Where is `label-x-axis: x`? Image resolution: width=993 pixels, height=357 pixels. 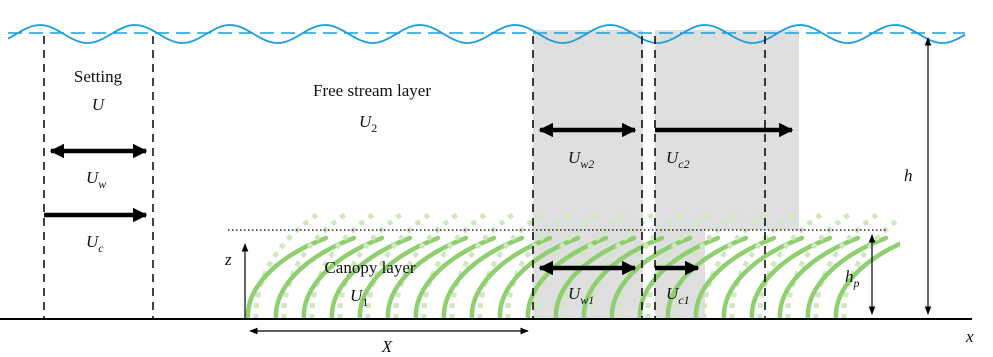 label-x-axis: x is located at coordinates (969, 336).